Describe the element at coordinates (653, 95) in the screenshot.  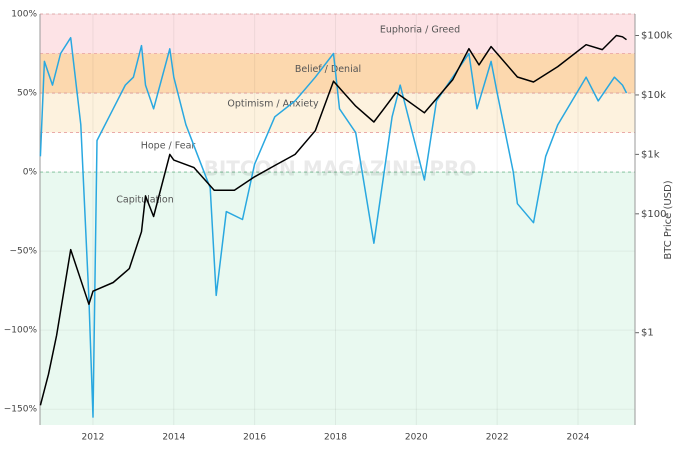
I see `y2-tick-label: $10k` at that location.